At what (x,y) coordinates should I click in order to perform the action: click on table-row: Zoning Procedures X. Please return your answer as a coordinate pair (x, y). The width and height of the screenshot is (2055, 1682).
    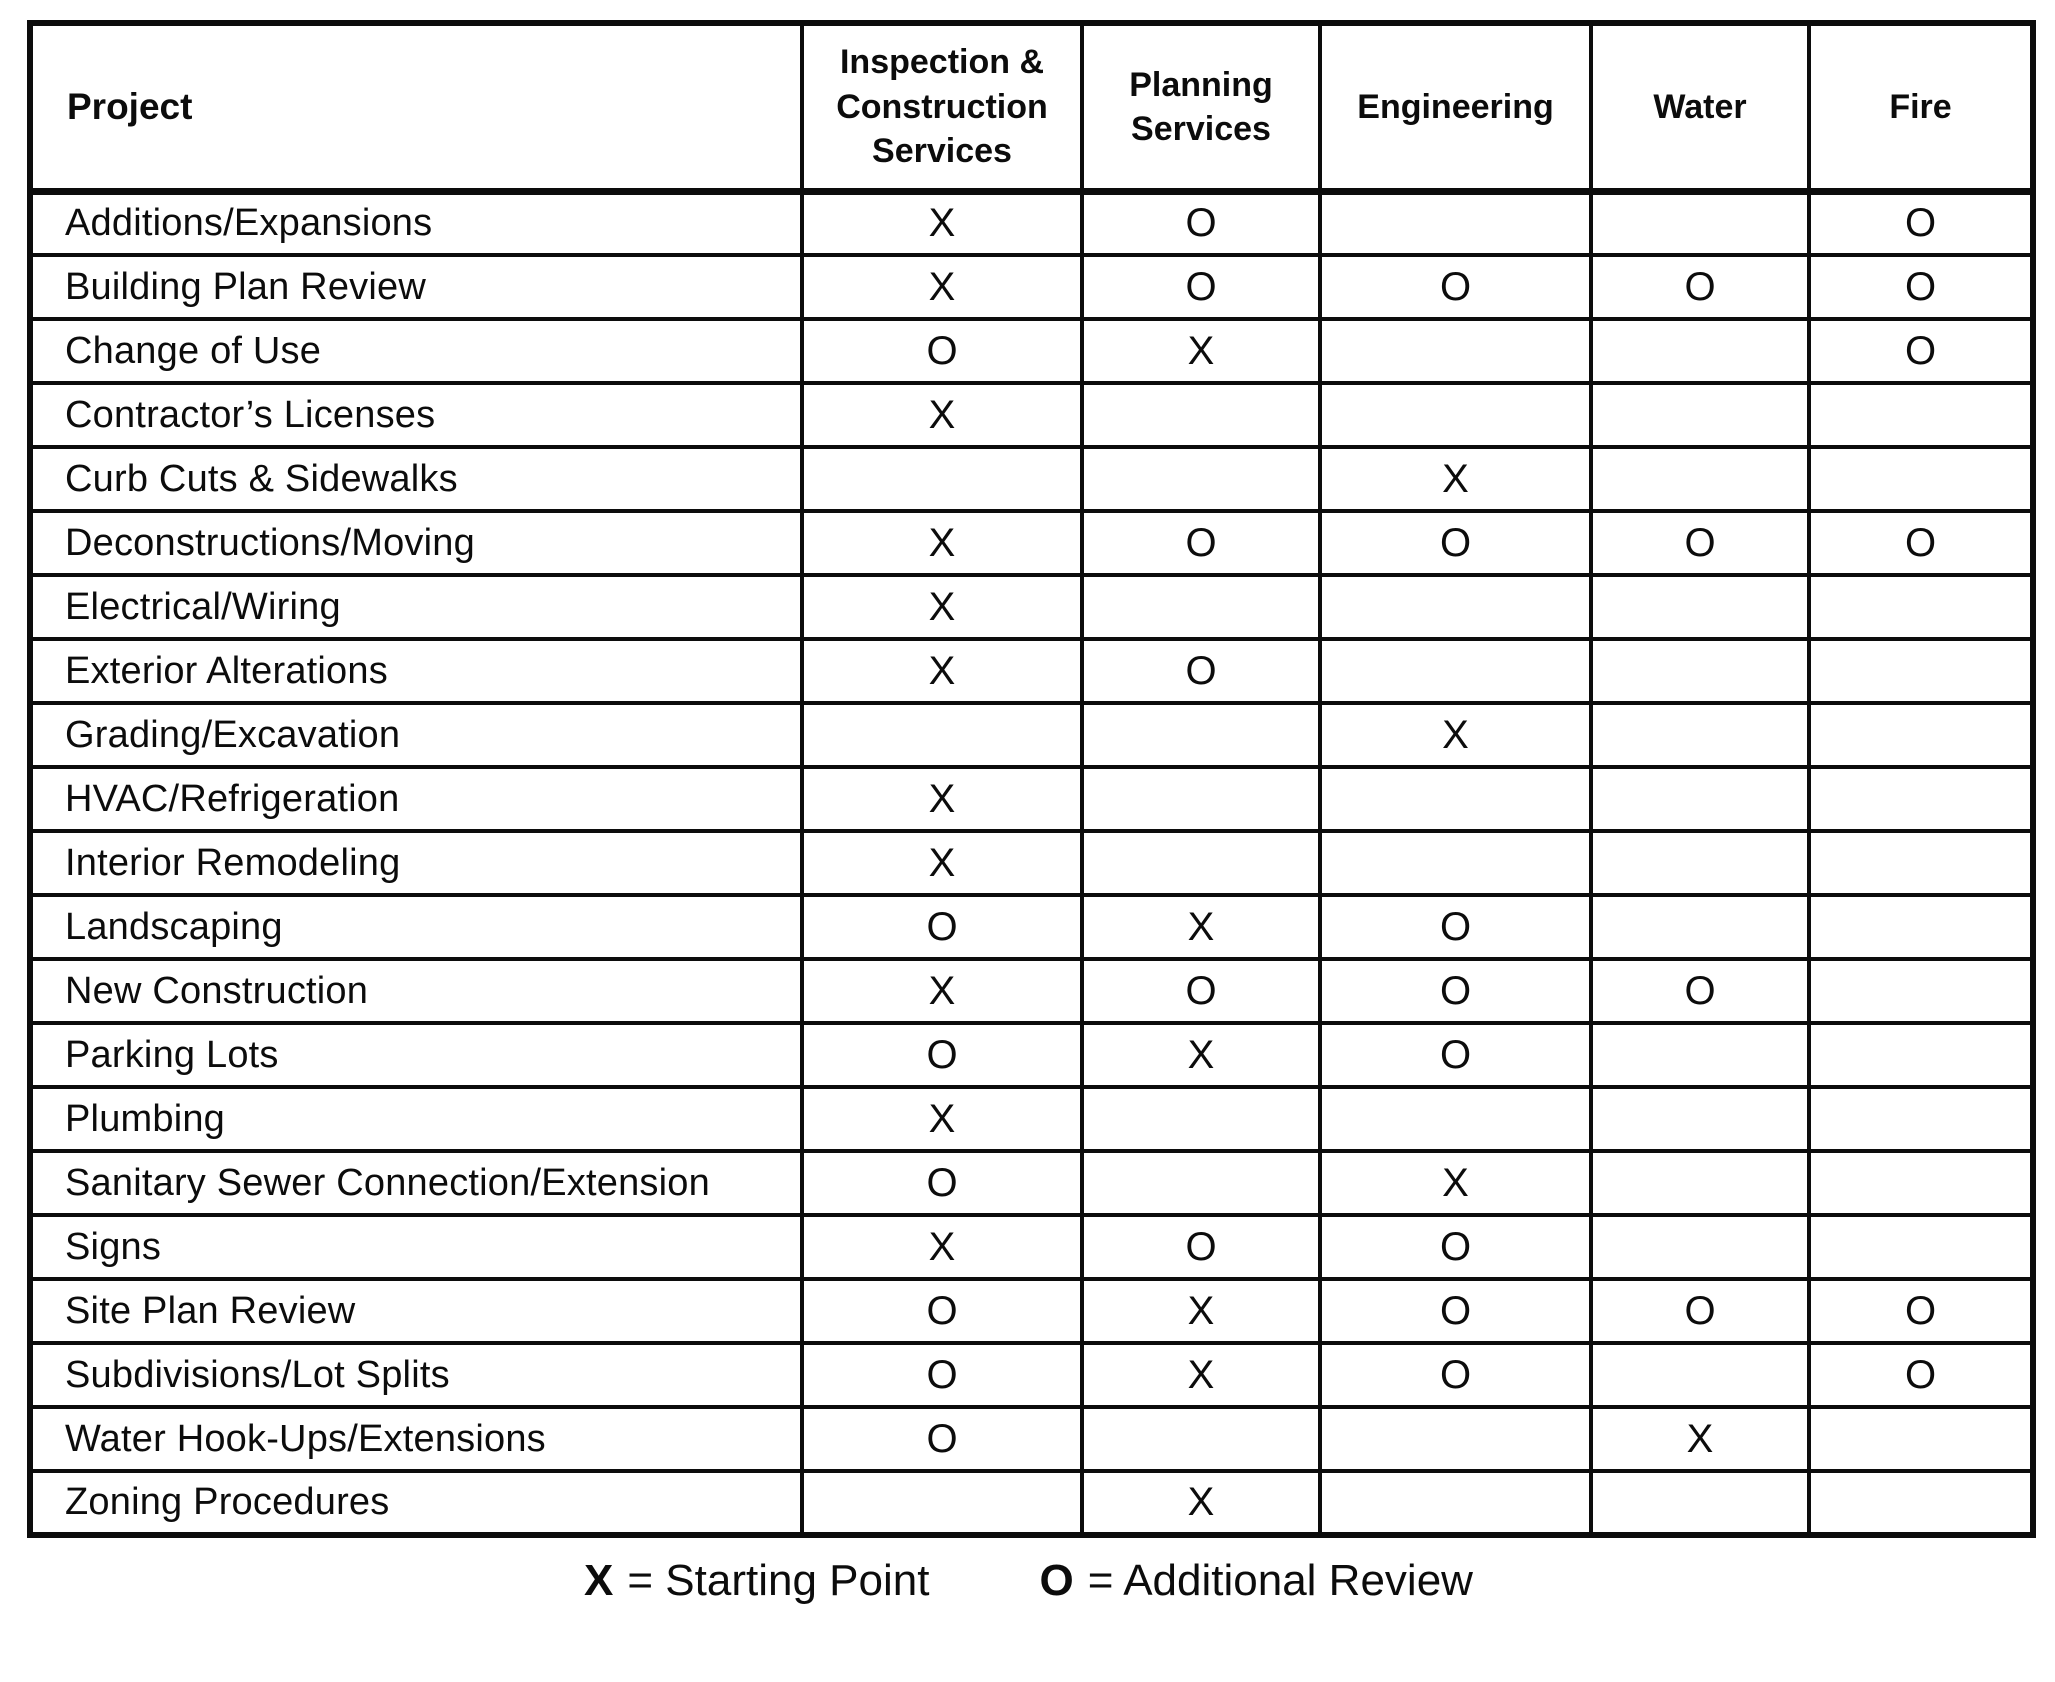
    Looking at the image, I should click on (1031, 1503).